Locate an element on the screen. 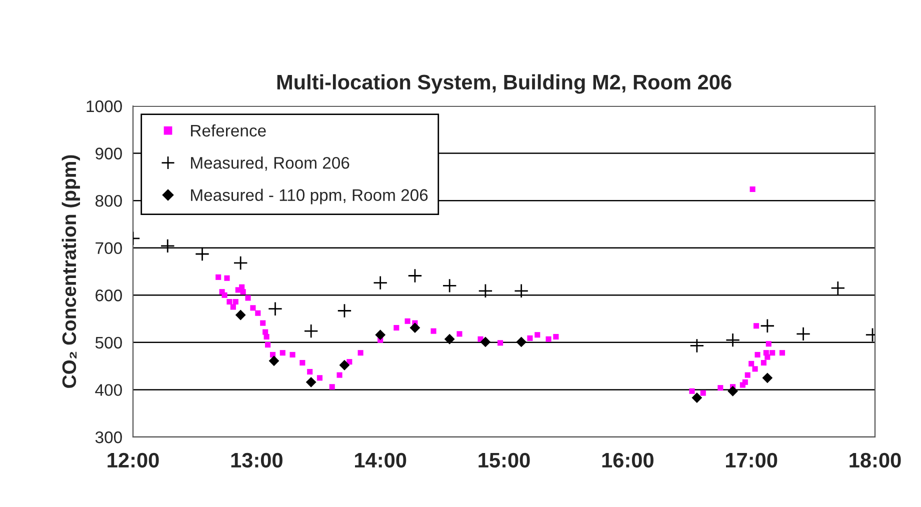 The image size is (921, 507). y-tick-label: 300 is located at coordinates (108, 437).